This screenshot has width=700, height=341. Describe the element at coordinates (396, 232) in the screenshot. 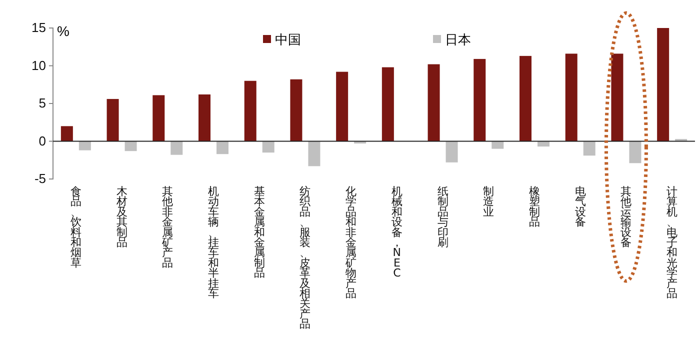

I see `category-label: 机械和设备，NEC` at that location.